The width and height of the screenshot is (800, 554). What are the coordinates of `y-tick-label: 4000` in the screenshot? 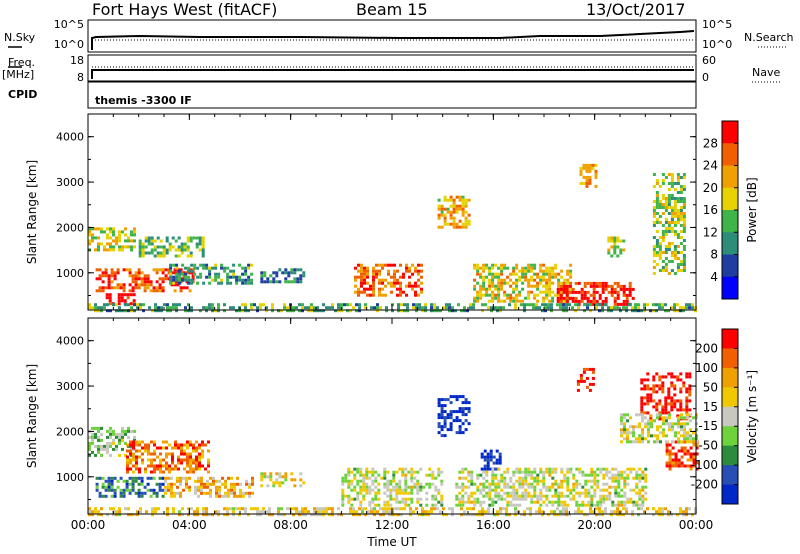 It's located at (70, 341).